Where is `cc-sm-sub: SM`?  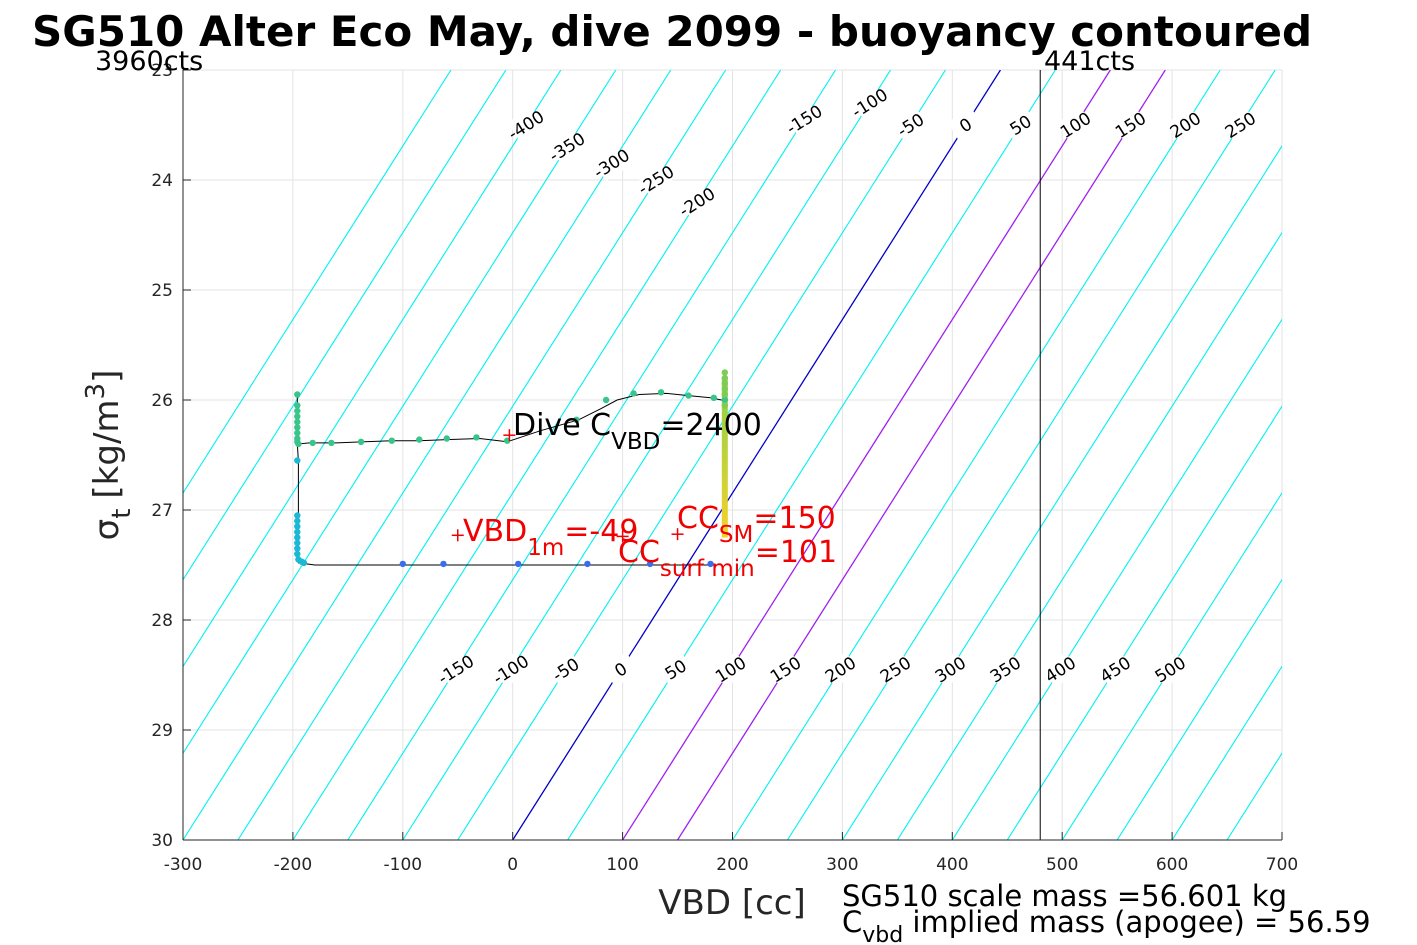 cc-sm-sub: SM is located at coordinates (736, 535).